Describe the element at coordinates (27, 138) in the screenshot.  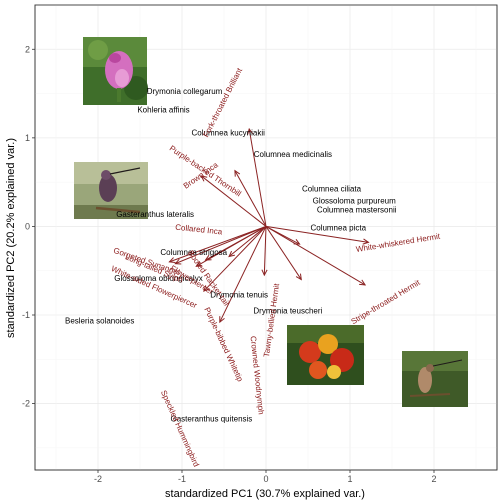
I see `y-tick-label: 1` at that location.